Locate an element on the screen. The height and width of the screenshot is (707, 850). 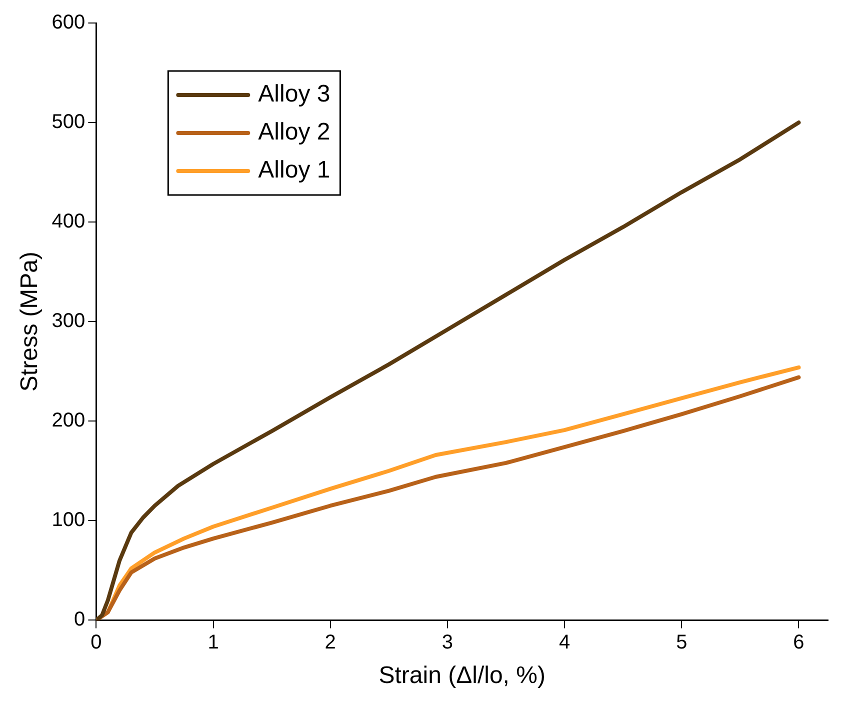
legend-label: Alloy 2 is located at coordinates (294, 132).